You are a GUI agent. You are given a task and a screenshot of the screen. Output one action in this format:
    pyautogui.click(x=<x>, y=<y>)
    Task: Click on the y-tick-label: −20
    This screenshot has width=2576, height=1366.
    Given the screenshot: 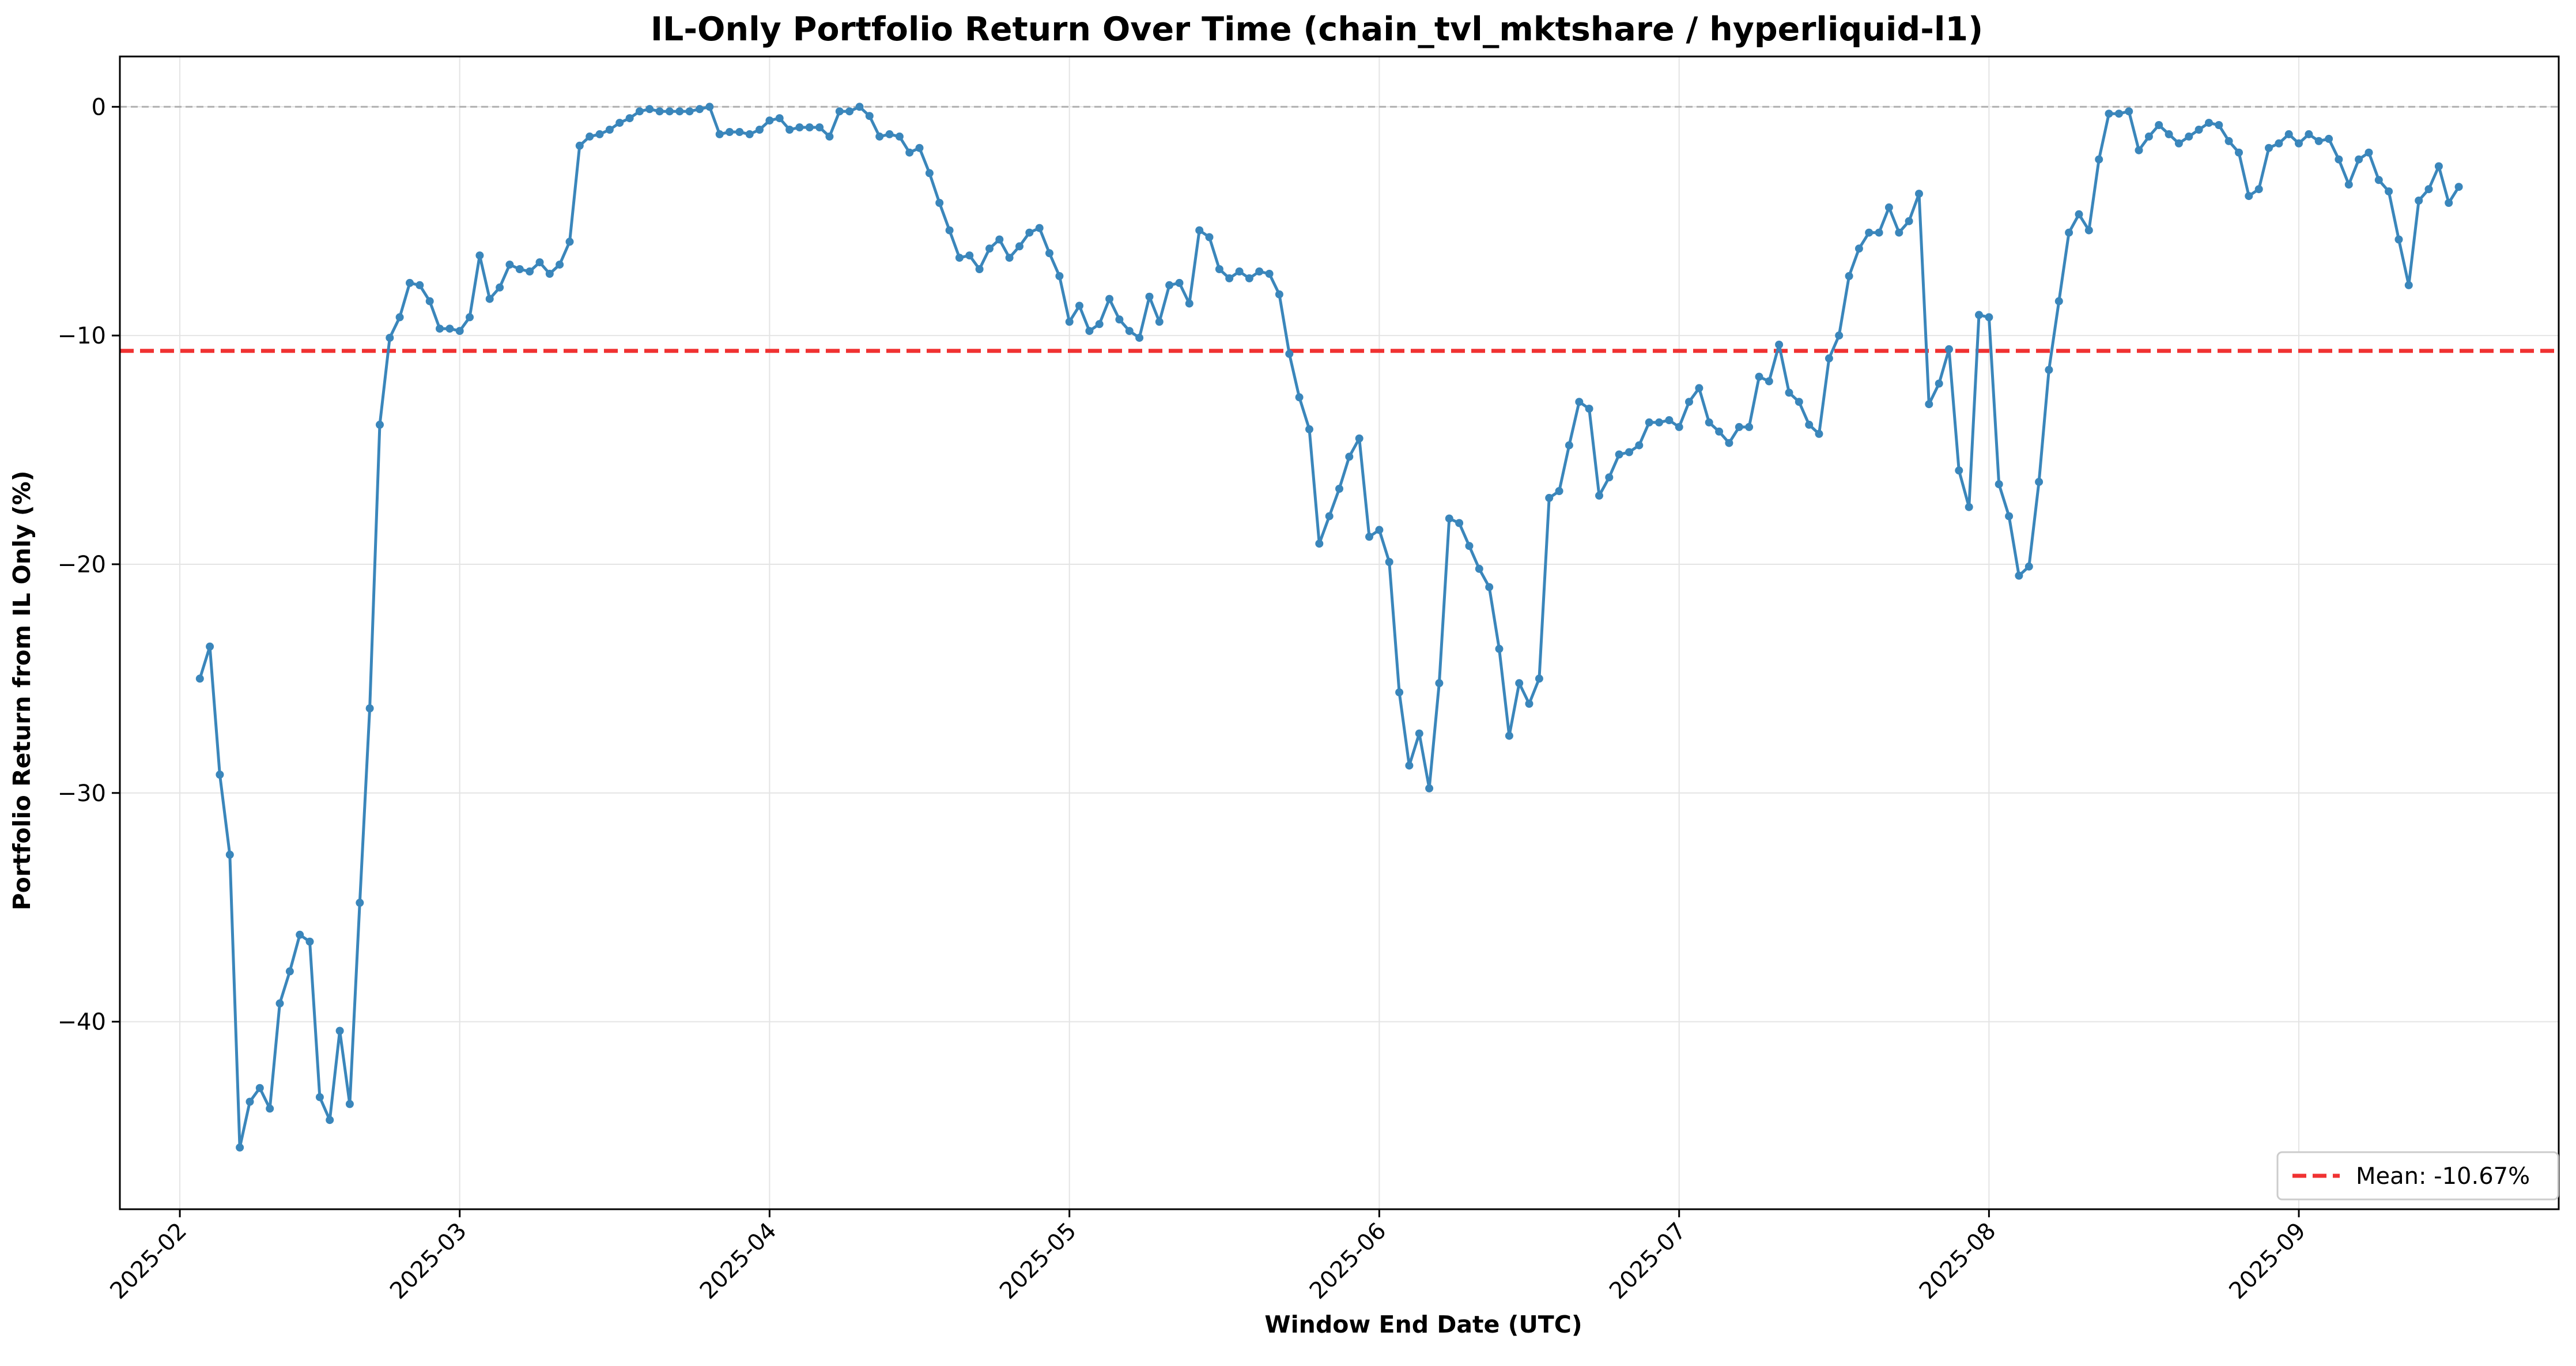 What is the action you would take?
    pyautogui.click(x=82, y=565)
    